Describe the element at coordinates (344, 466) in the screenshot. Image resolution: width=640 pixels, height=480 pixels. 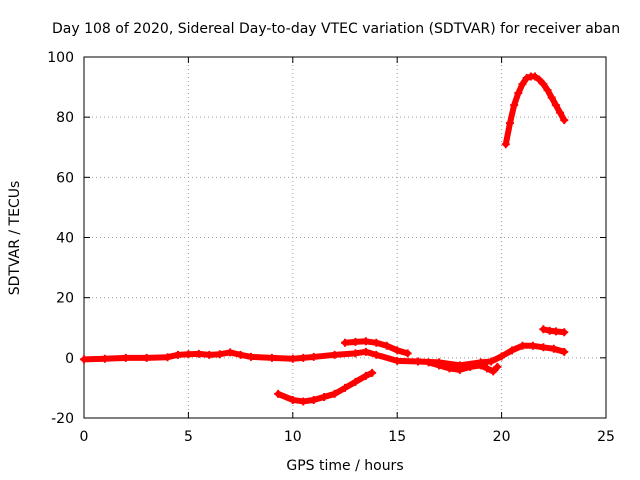
I see `x-axis-title: GPS time / hours` at that location.